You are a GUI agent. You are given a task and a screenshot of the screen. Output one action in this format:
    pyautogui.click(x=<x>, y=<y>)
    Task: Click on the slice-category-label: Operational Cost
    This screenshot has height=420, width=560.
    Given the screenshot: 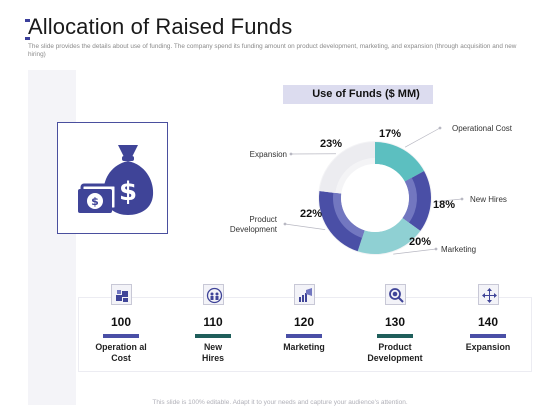 What is the action you would take?
    pyautogui.click(x=482, y=128)
    